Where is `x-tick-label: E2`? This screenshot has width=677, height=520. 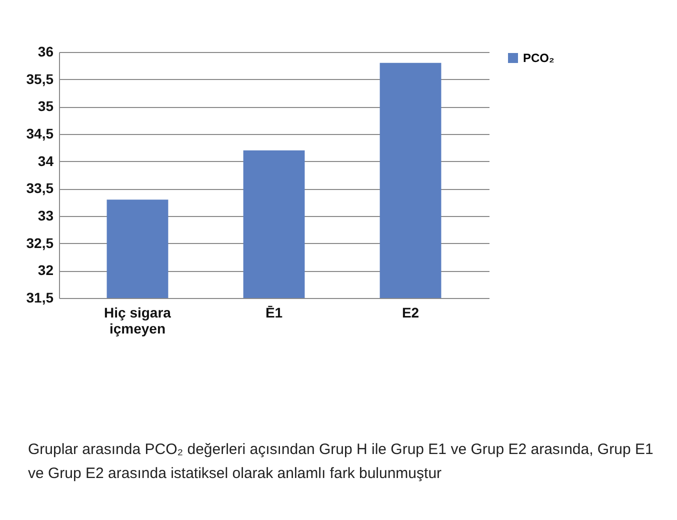
x-tick-label: E2 is located at coordinates (411, 312).